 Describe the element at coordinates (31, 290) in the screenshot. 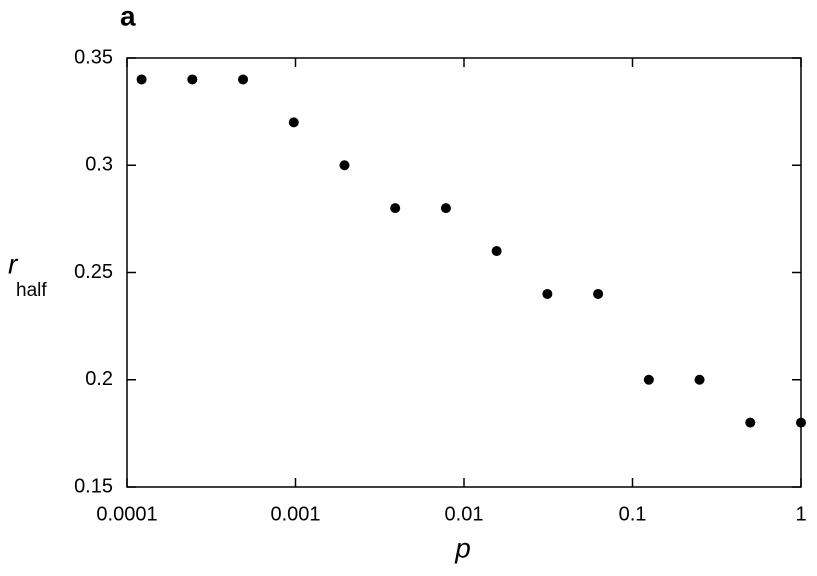

I see `y-axis-label-subscript: half` at that location.